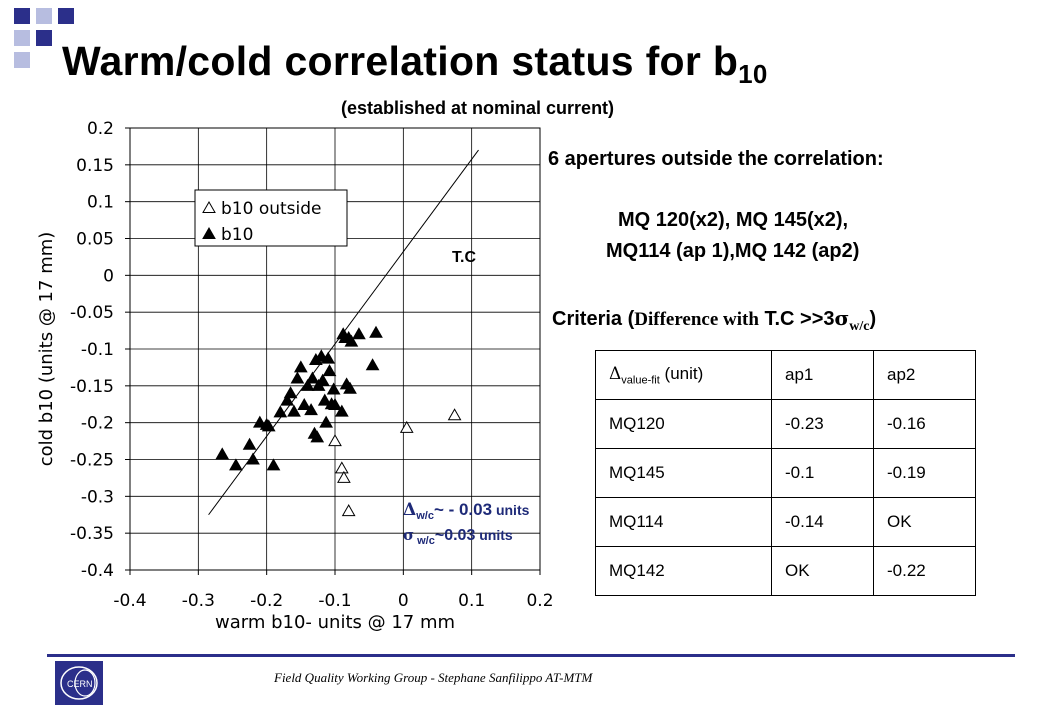 This screenshot has width=1040, height=720. Describe the element at coordinates (92, 461) in the screenshot. I see `y-tick-label: -0.25` at that location.